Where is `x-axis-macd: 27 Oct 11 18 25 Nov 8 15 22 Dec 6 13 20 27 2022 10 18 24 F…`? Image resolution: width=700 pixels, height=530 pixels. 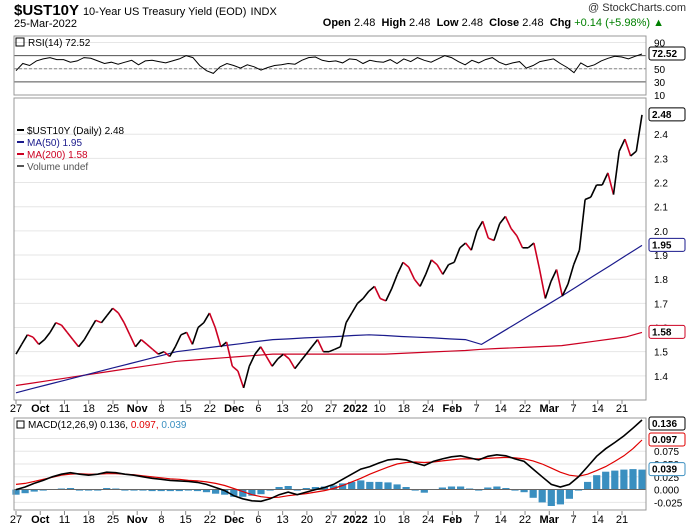
x-axis-macd: 27 Oct 11 18 25 Nov 8 15 22 Dec 6 13 20 27 2022 10 18 24 F… is located at coordinates (319, 518).